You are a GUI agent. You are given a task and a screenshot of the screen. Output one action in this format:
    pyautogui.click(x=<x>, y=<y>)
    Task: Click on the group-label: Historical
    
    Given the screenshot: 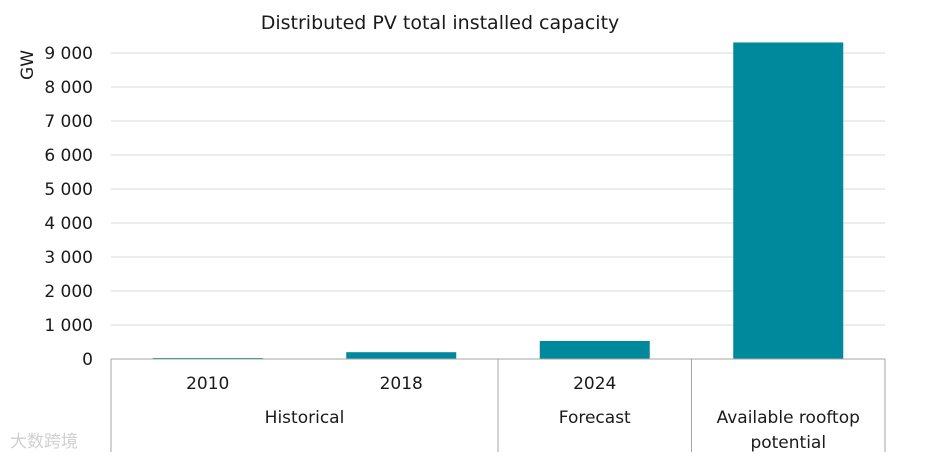 What is the action you would take?
    pyautogui.click(x=305, y=418)
    